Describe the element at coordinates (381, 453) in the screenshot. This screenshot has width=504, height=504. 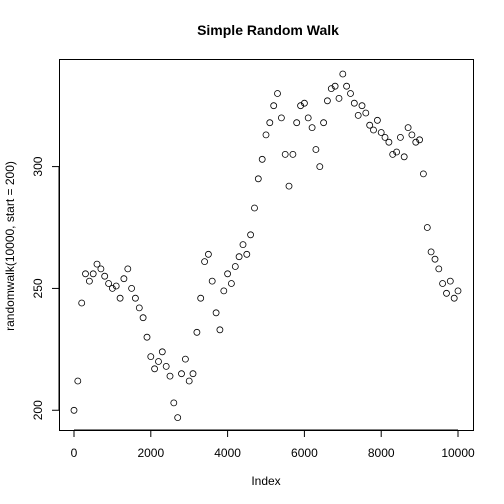
I see `x-tick-label: 8000` at that location.